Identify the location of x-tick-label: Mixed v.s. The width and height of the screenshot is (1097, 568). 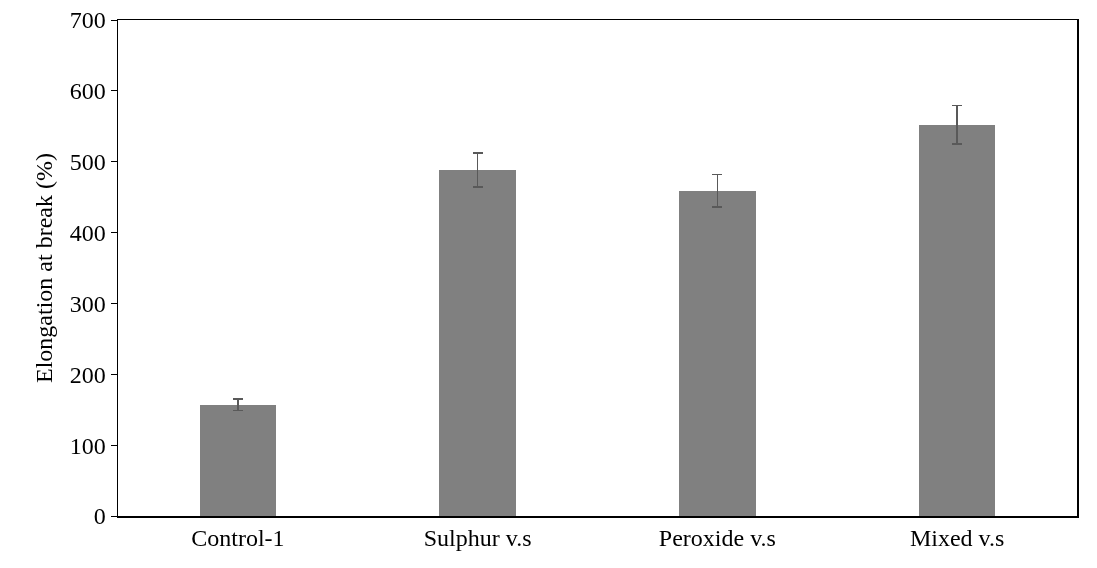
(957, 538).